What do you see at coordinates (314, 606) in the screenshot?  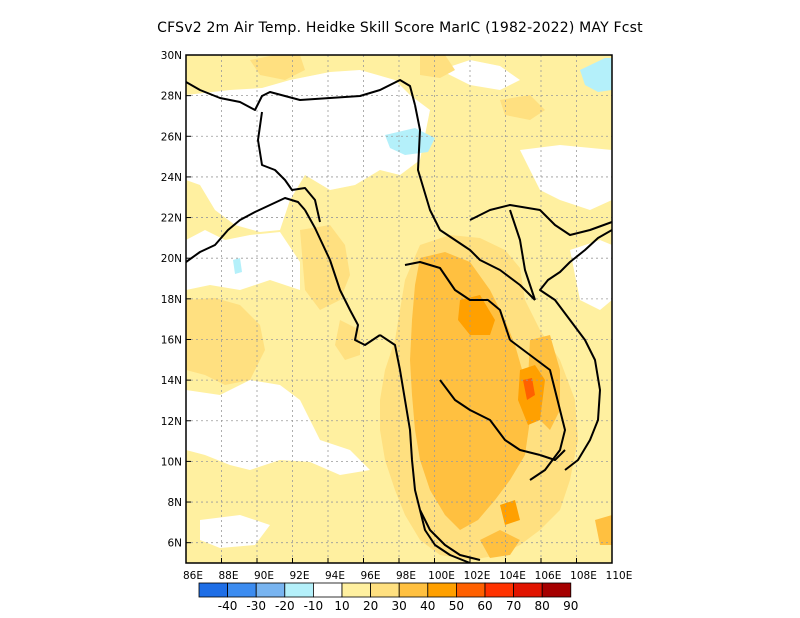 I see `colorbar-label: -10` at bounding box center [314, 606].